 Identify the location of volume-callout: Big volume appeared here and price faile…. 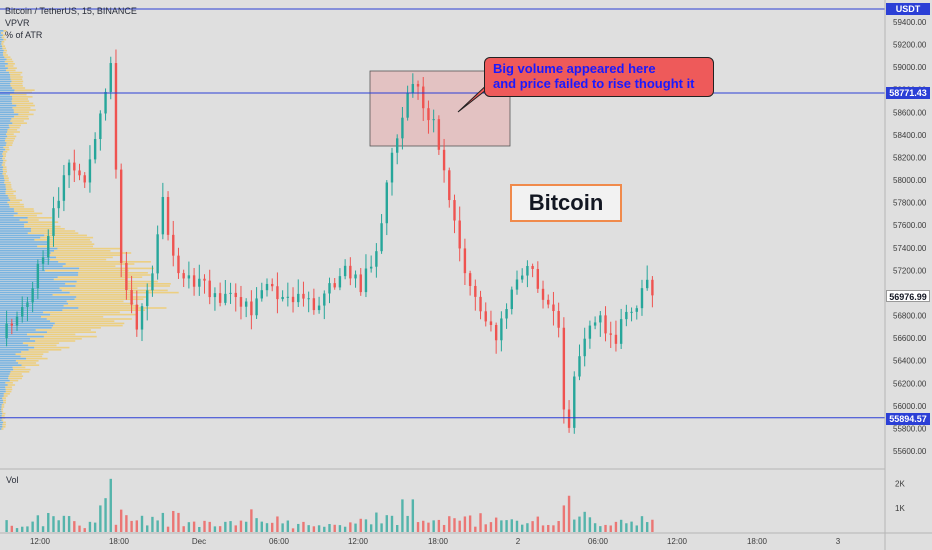
(599, 77).